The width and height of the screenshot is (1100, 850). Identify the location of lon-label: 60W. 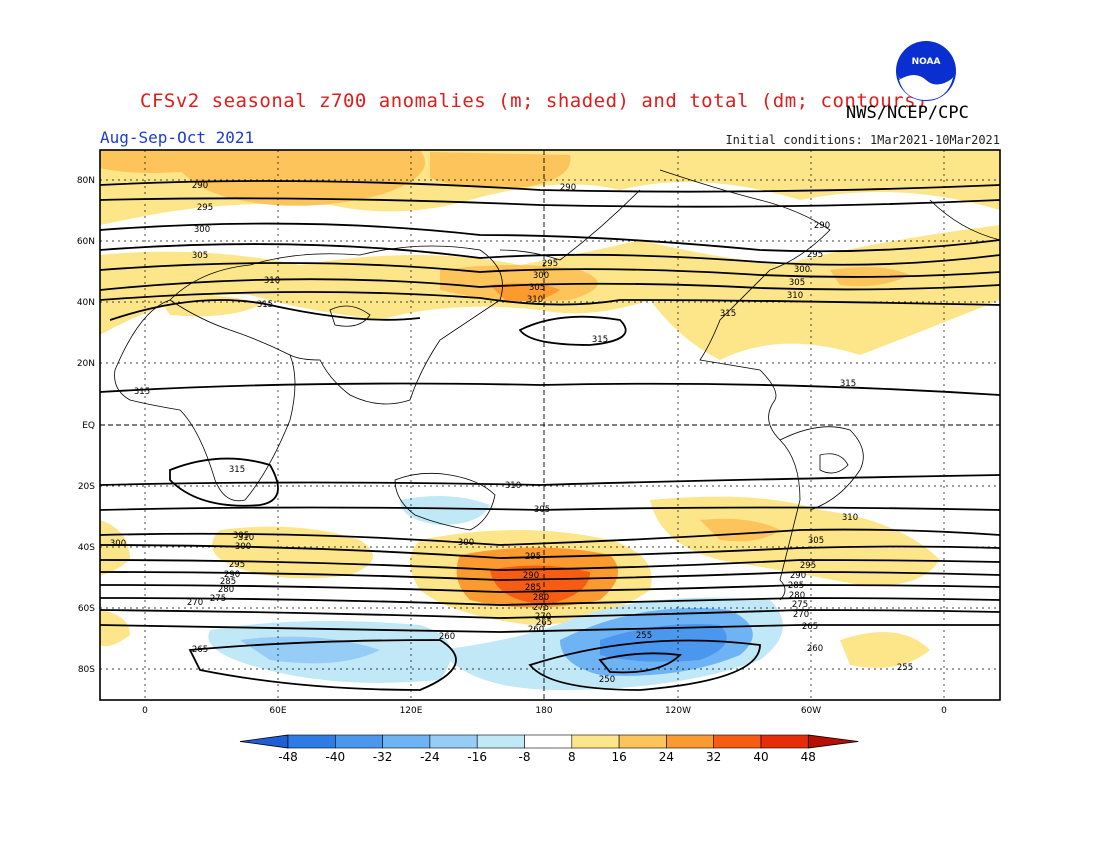
(811, 711).